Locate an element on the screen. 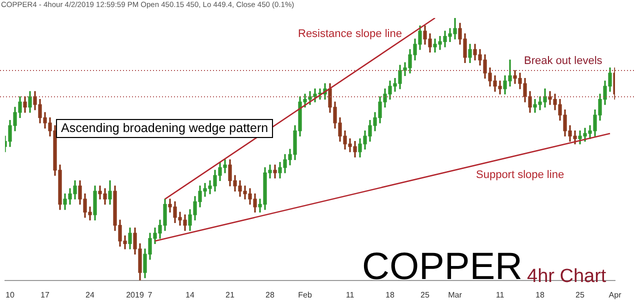 This screenshot has width=634, height=302. x-tick-label: Mar is located at coordinates (455, 295).